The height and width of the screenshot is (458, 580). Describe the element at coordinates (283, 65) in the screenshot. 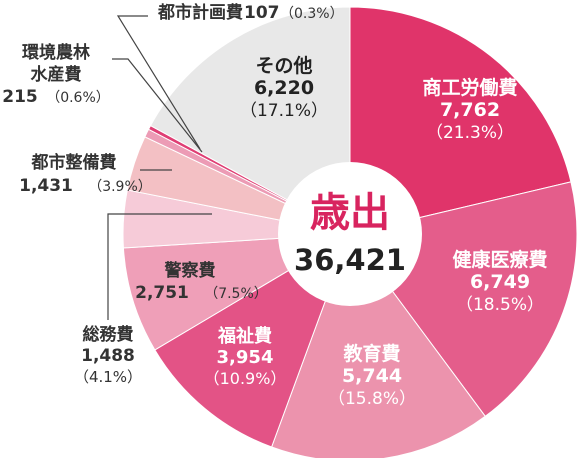

I see `slice-9-name: その他` at that location.